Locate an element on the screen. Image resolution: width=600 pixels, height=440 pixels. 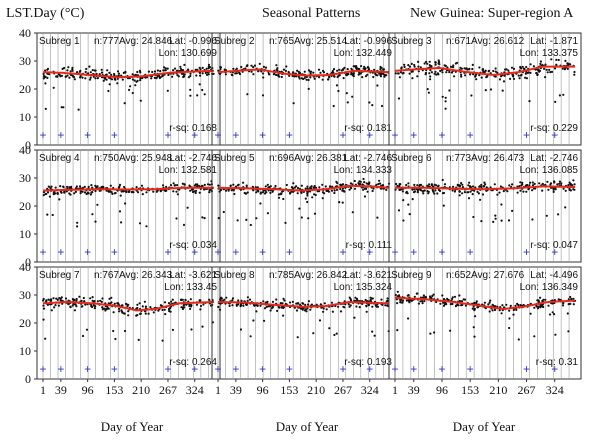
panel-latitude: Lat: -3.621 is located at coordinates (193, 275).